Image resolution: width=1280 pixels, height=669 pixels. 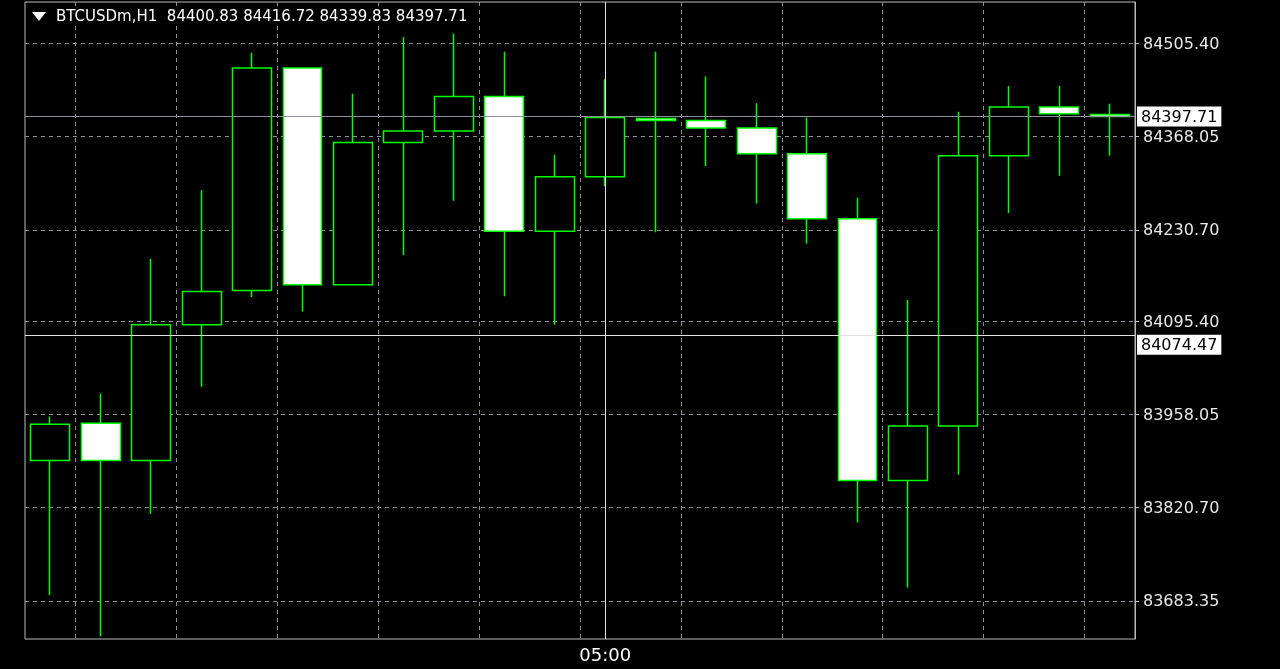 What do you see at coordinates (1181, 44) in the screenshot?
I see `y-tick-label: 84505.40` at bounding box center [1181, 44].